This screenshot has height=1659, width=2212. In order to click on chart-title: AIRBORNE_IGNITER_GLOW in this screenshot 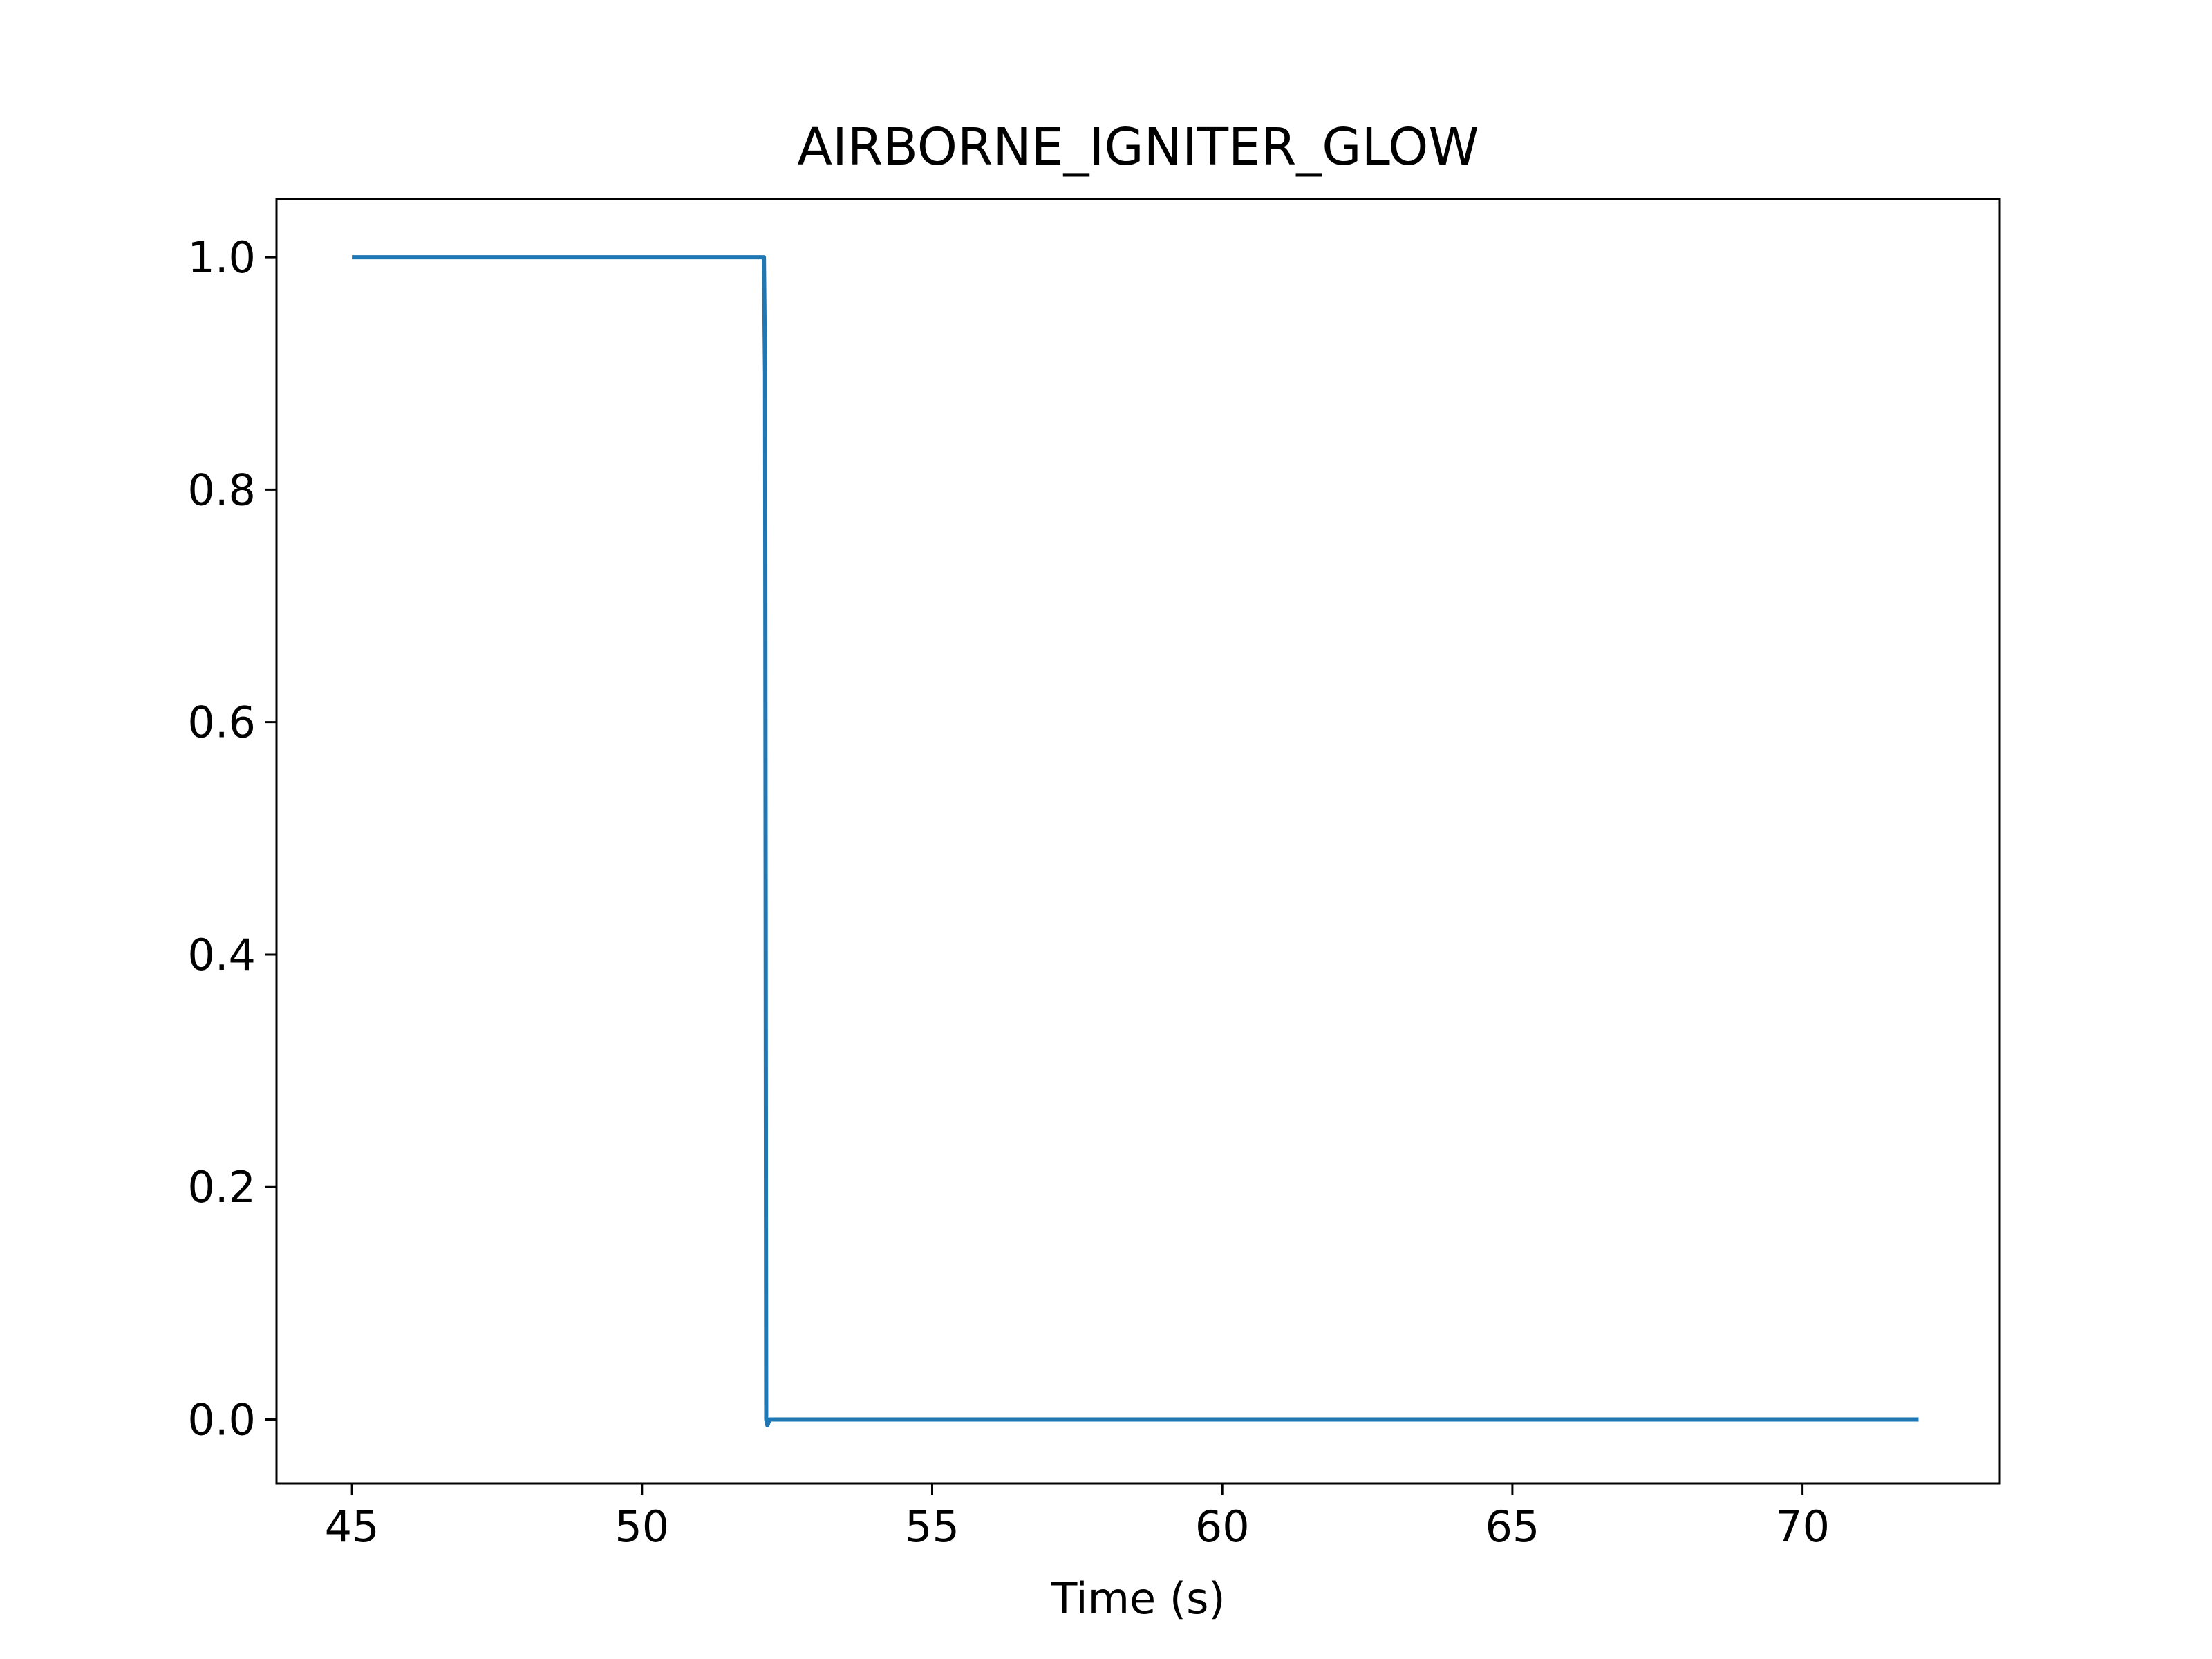, I will do `click(1138, 147)`.